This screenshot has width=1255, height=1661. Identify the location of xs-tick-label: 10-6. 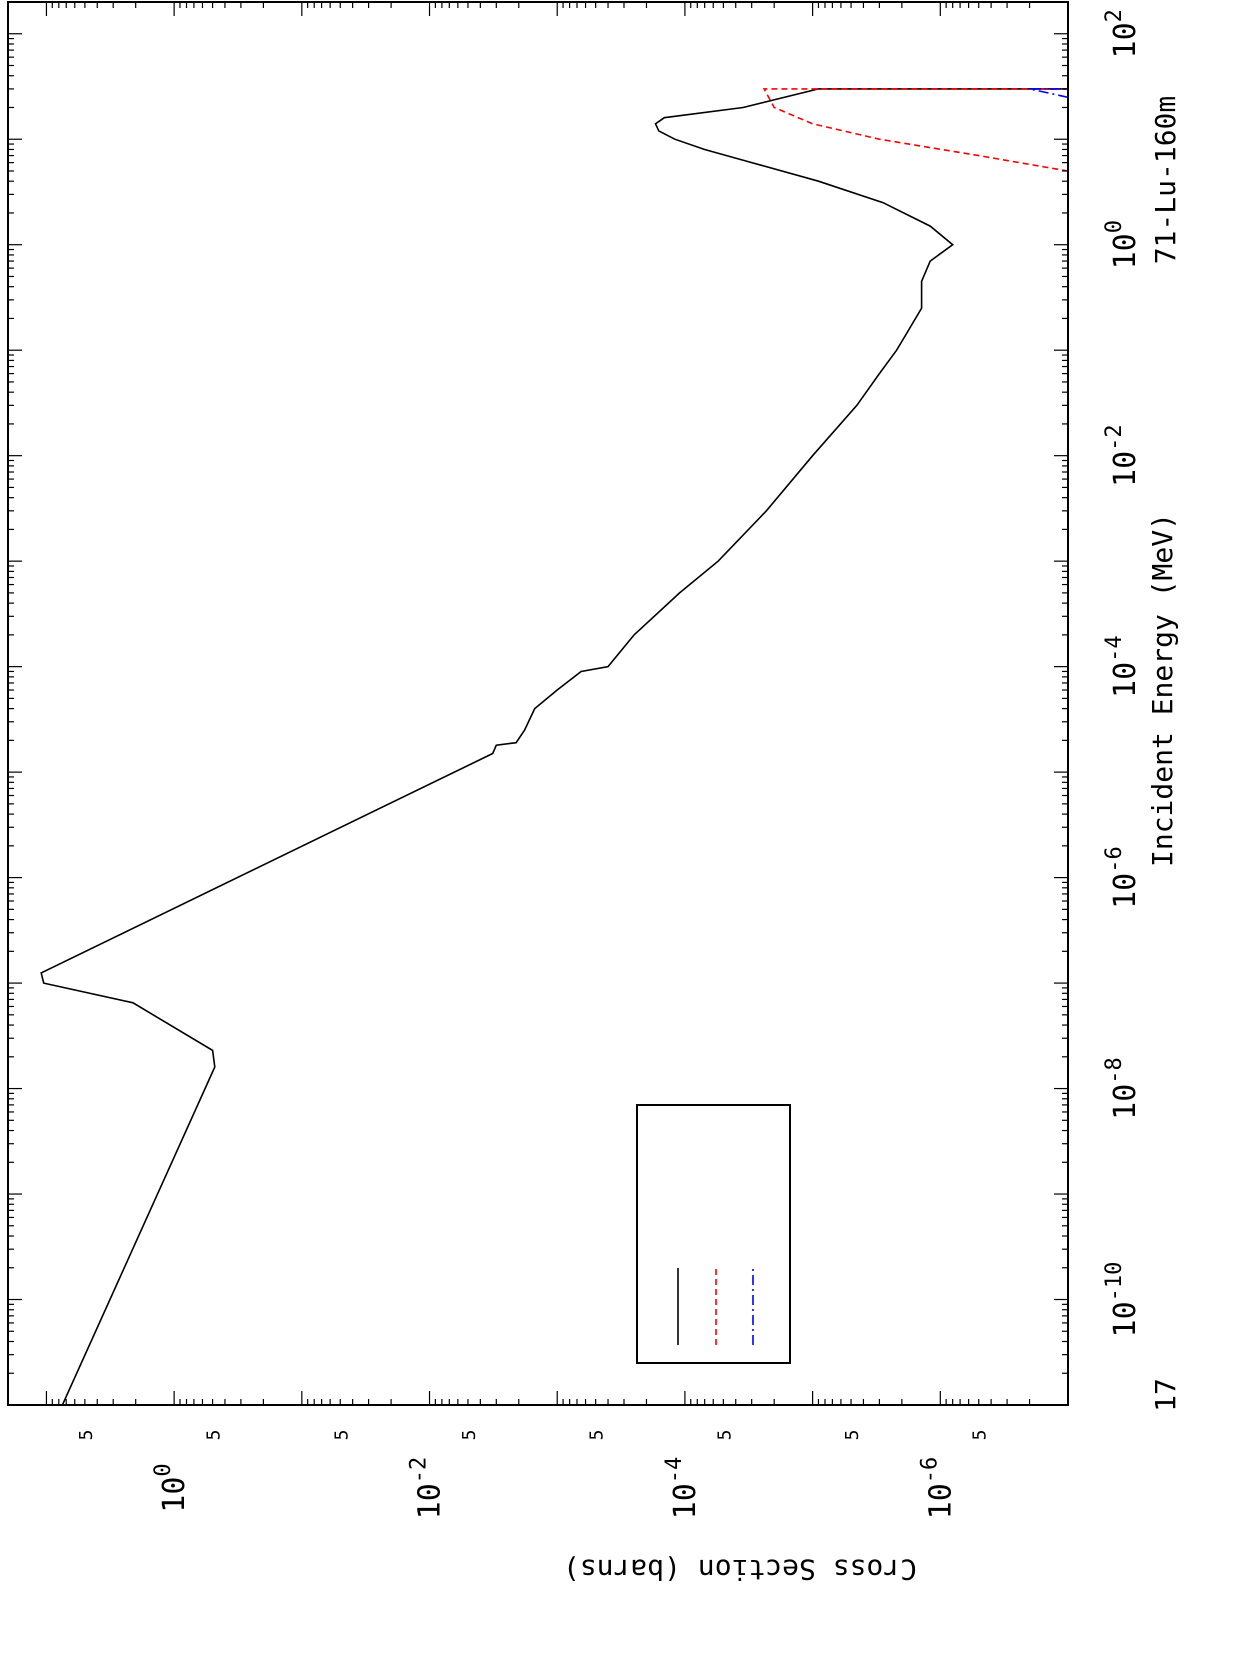
(937, 1488).